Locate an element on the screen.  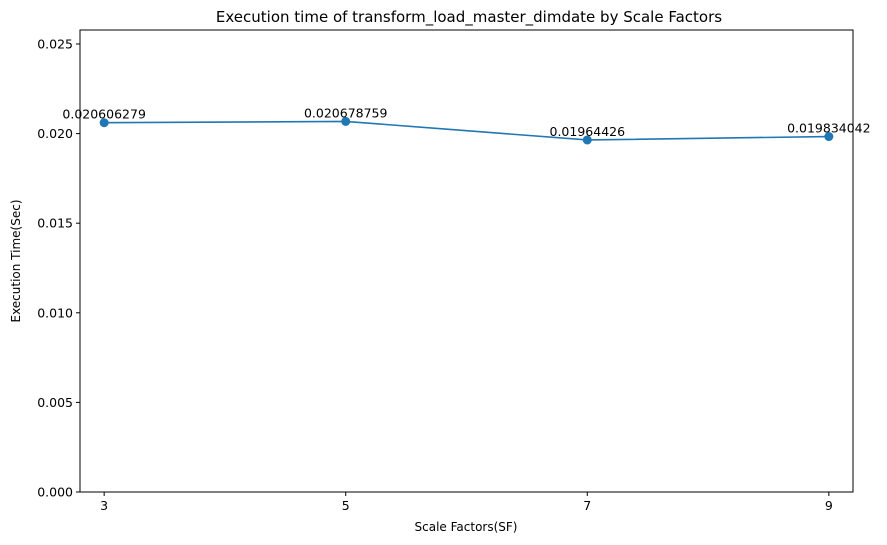
x-tick-label: 3 is located at coordinates (104, 505).